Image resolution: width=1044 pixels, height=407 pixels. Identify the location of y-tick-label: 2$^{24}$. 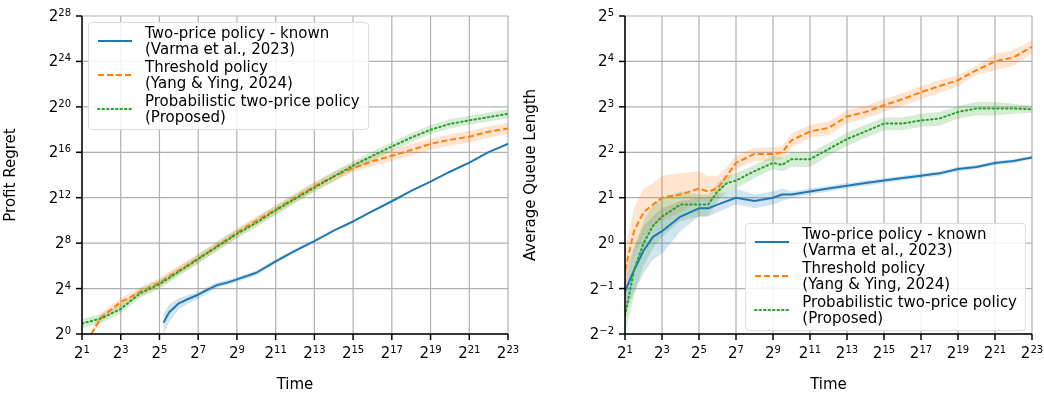
(59, 61).